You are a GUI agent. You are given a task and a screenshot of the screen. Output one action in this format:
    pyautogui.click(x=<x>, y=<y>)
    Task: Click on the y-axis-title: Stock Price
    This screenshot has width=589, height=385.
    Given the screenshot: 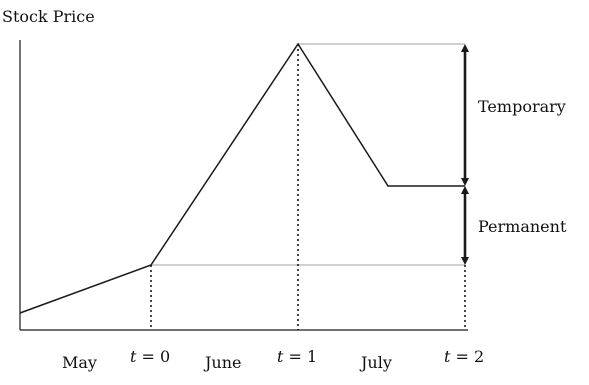 What is the action you would take?
    pyautogui.click(x=48, y=16)
    